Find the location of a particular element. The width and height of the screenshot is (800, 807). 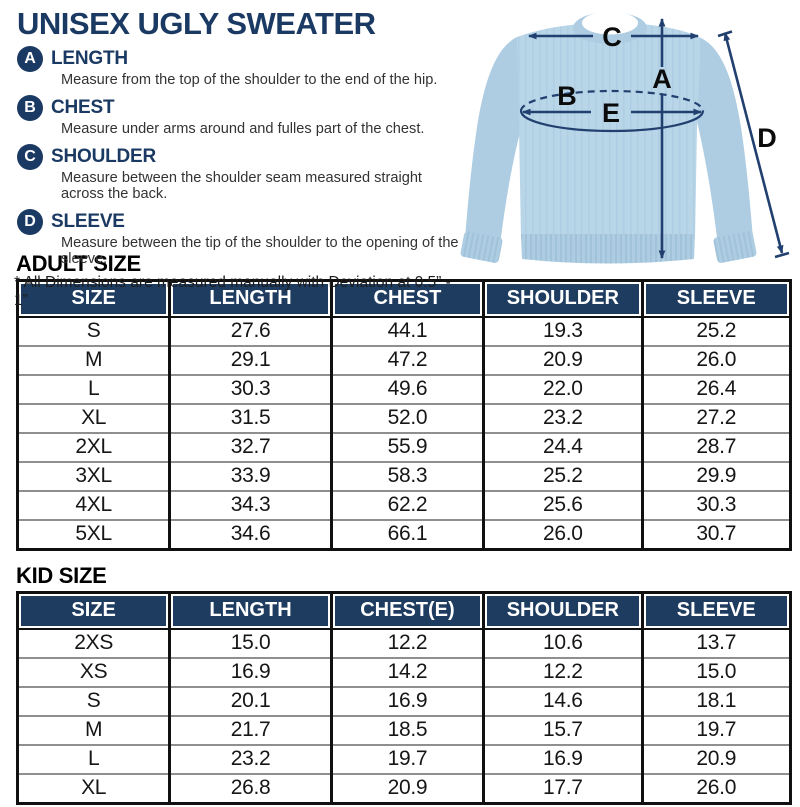

value-cell: 12.2 is located at coordinates (562, 672).